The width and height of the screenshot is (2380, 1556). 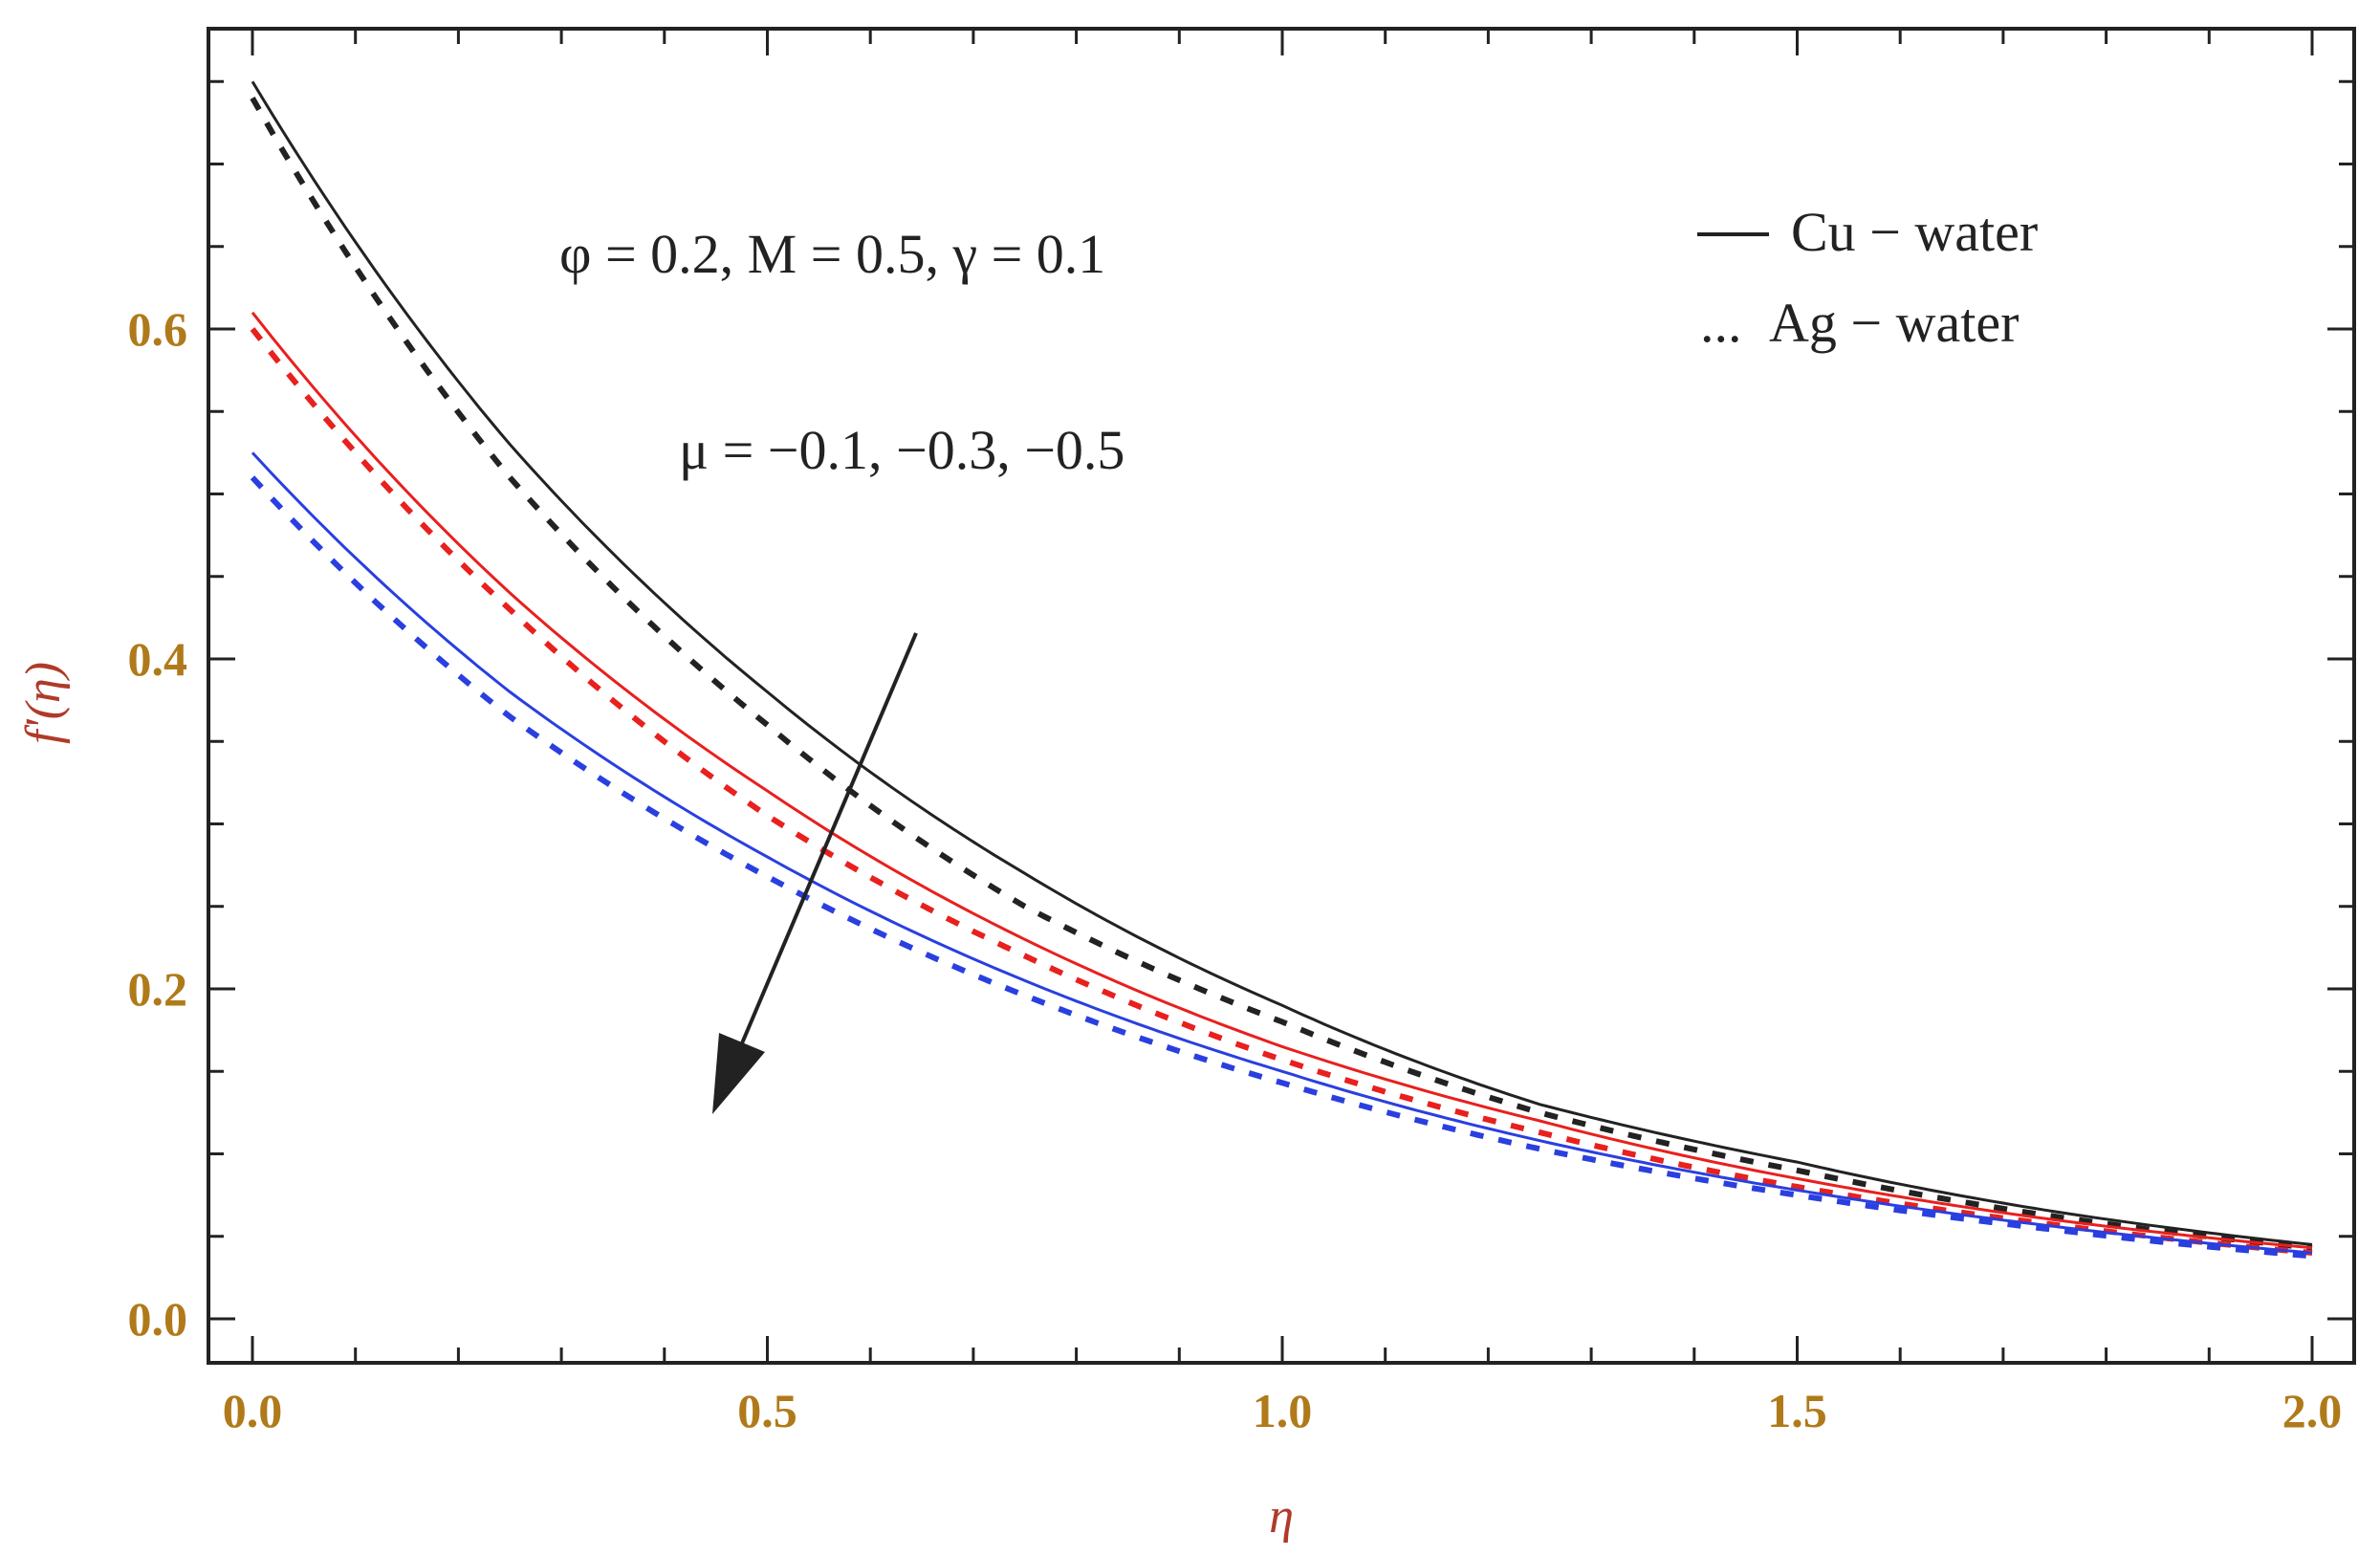 What do you see at coordinates (44, 703) in the screenshot?
I see `y-axis-label: f'(η)` at bounding box center [44, 703].